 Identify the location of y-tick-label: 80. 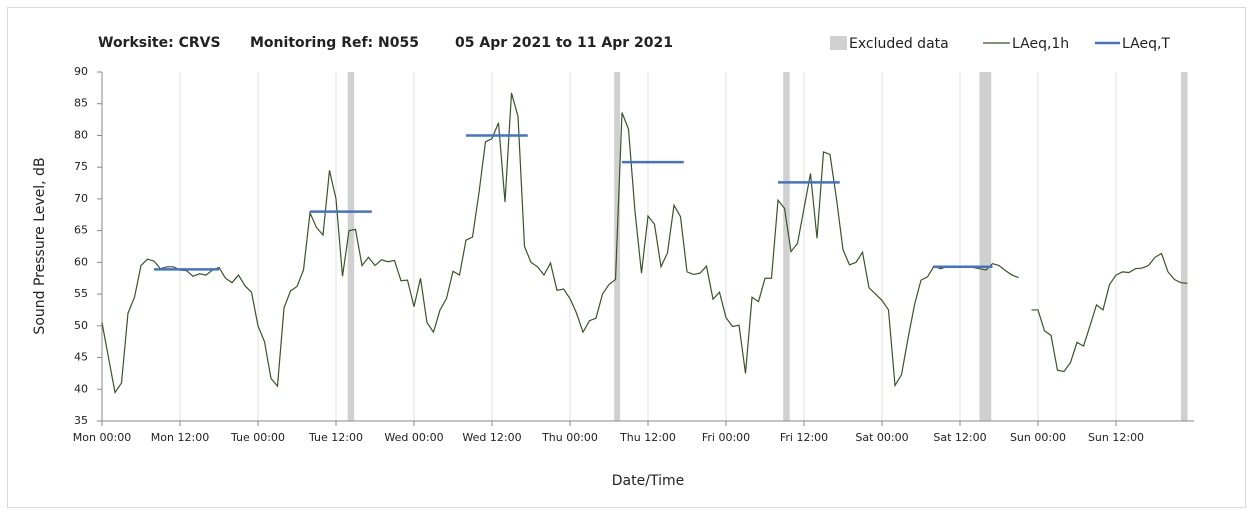
(81, 134).